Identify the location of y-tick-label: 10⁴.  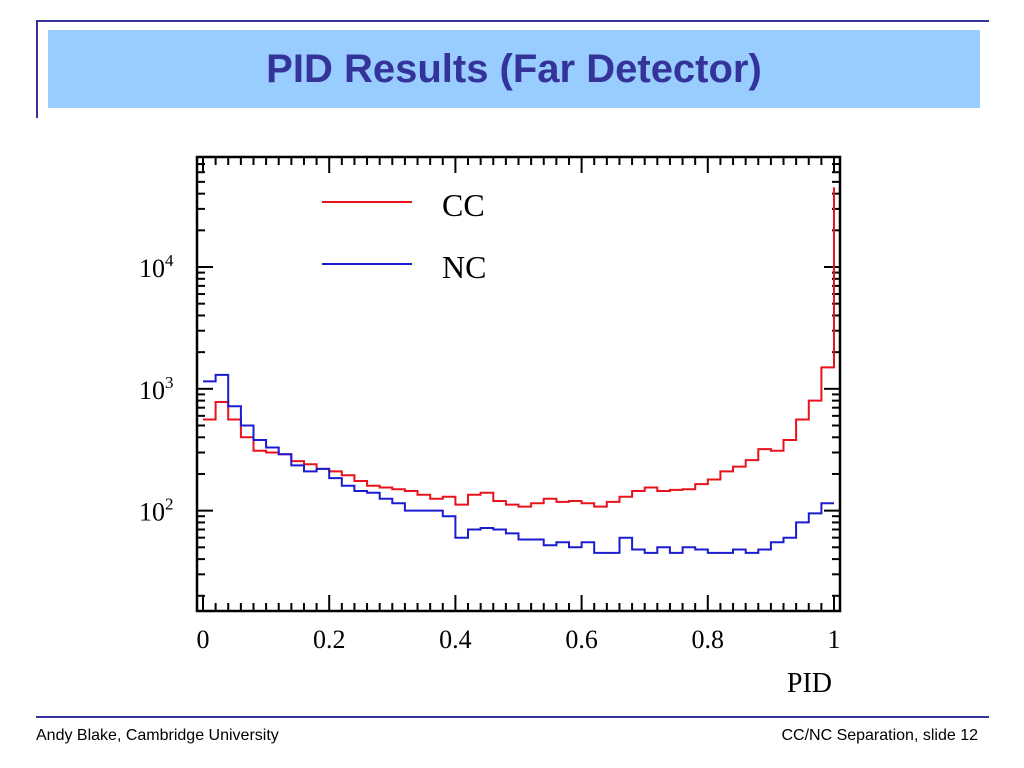
(156, 267).